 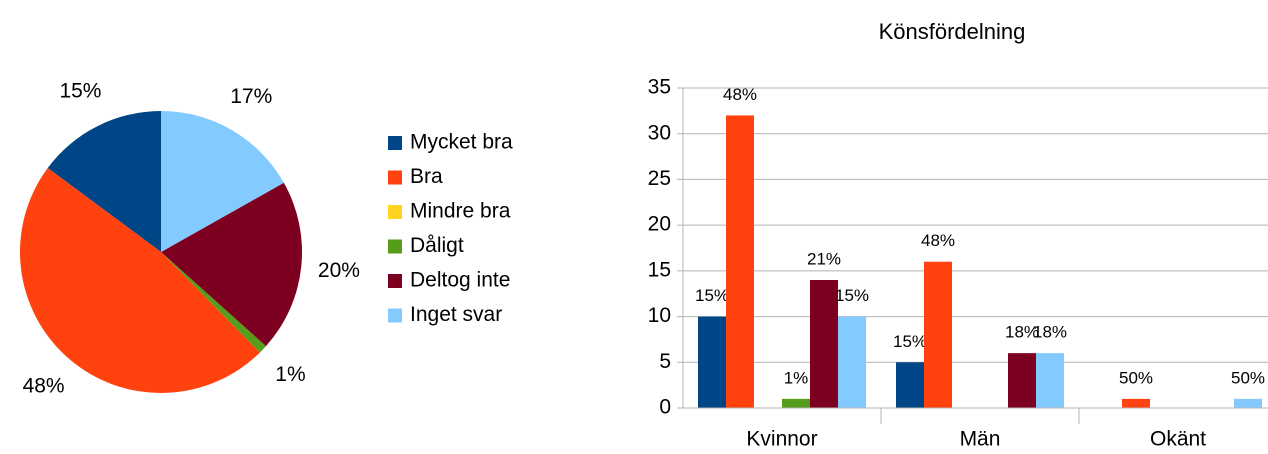 What do you see at coordinates (426, 176) in the screenshot?
I see `legend-label: Bra` at bounding box center [426, 176].